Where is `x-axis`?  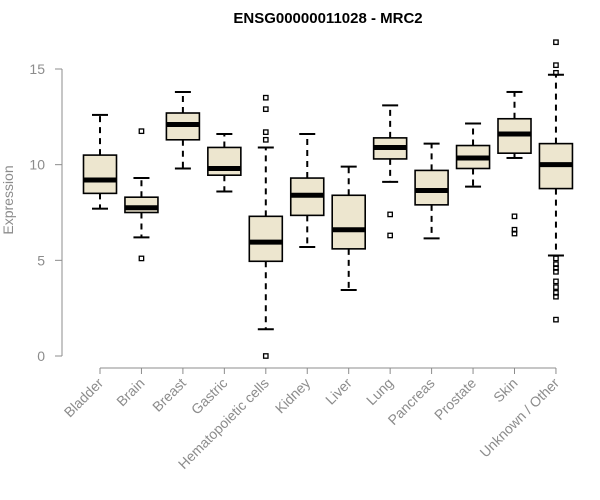
x-axis is located at coordinates (328, 370).